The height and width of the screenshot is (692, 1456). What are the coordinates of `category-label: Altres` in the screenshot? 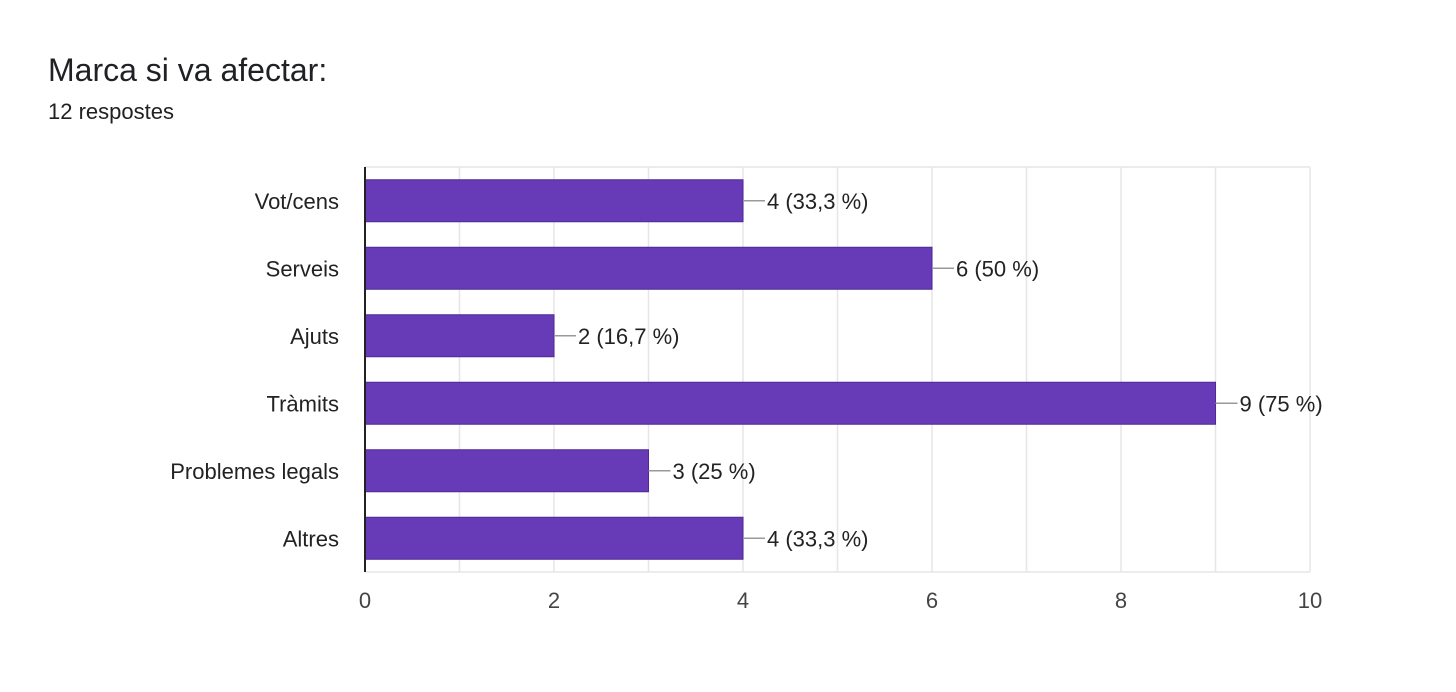 It's located at (311, 538).